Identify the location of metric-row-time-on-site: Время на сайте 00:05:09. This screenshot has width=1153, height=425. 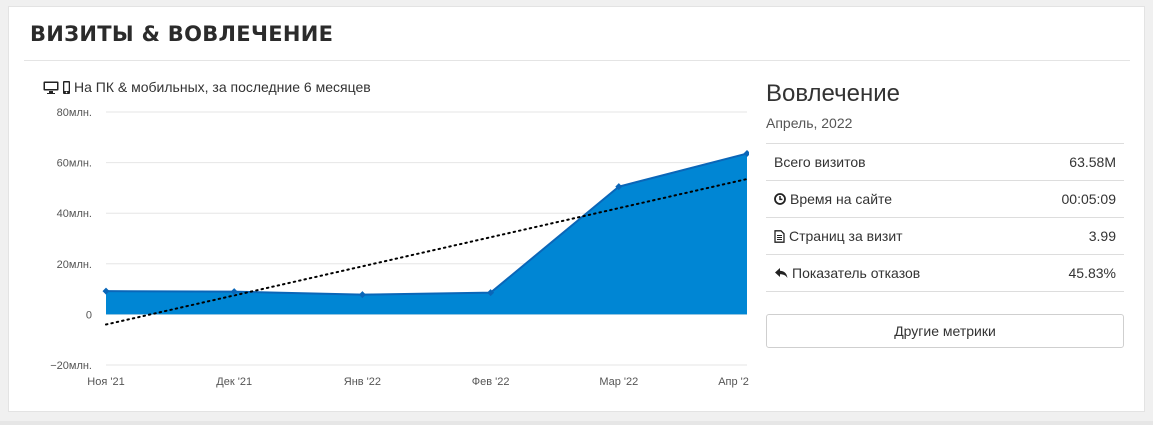
(945, 199).